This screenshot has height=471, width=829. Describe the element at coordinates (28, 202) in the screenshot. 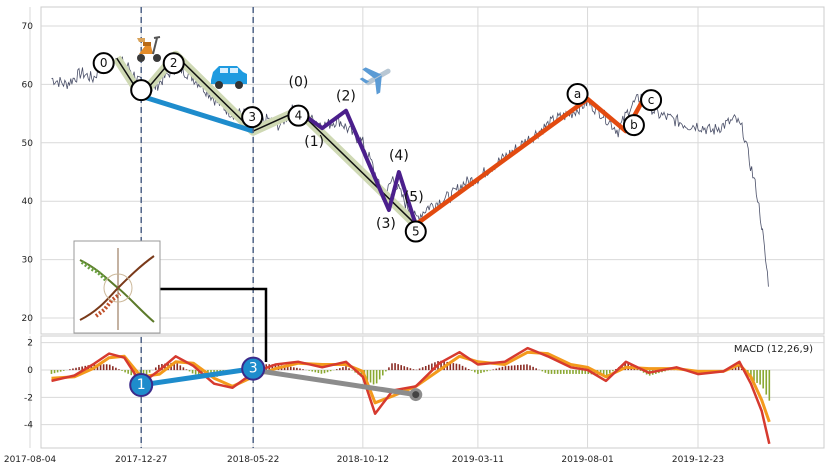

I see `price-y-tick-label: 40` at that location.